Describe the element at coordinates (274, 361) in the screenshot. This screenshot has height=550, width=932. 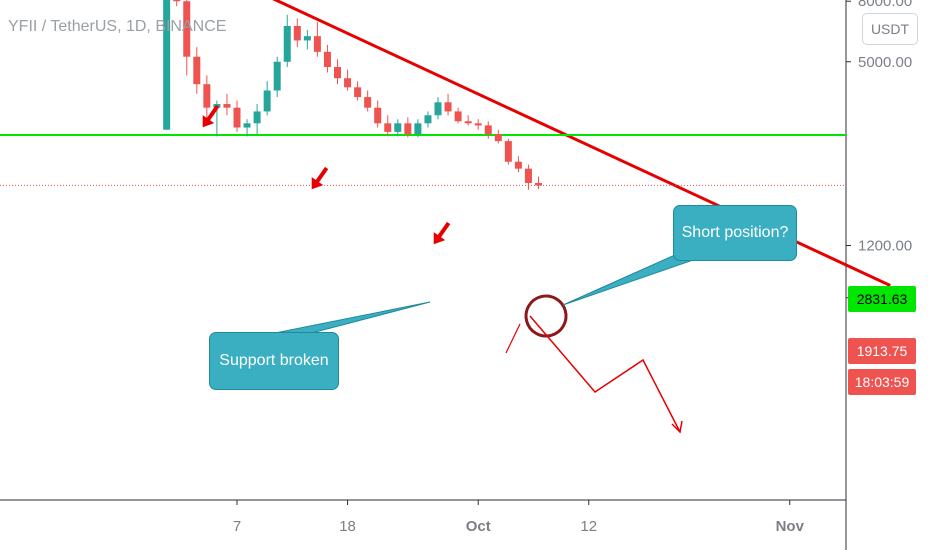
I see `callout-support-broken: Support broken` at that location.